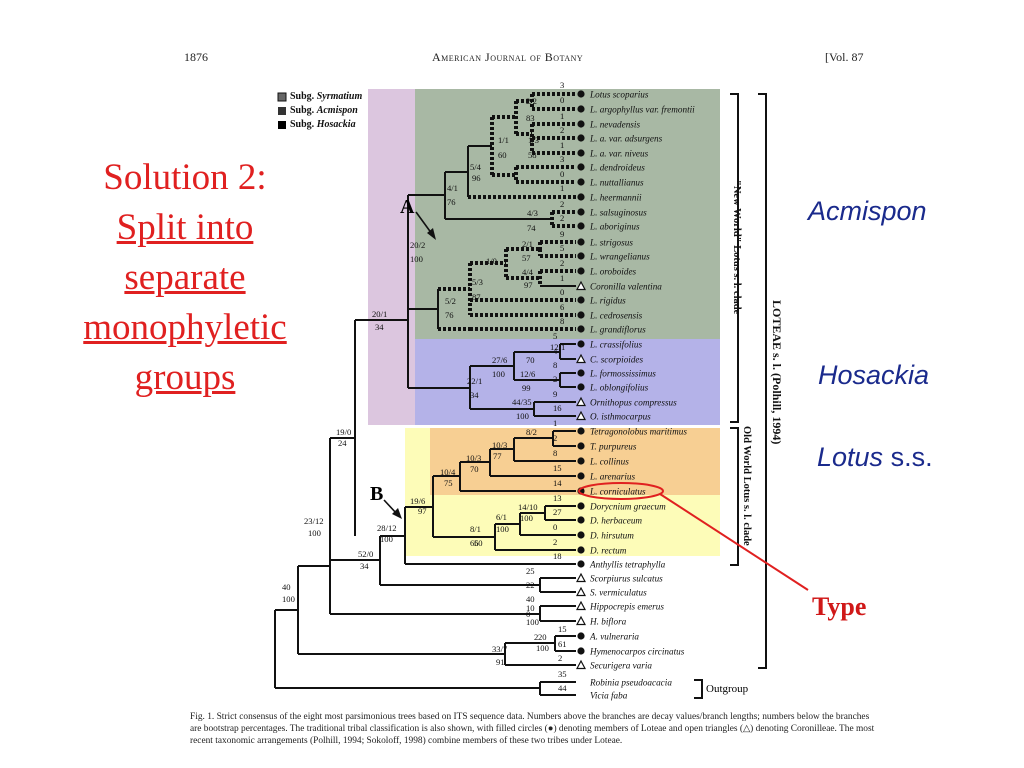 The image size is (1024, 768). I want to click on bootstrap-label: 50, so click(478, 543).